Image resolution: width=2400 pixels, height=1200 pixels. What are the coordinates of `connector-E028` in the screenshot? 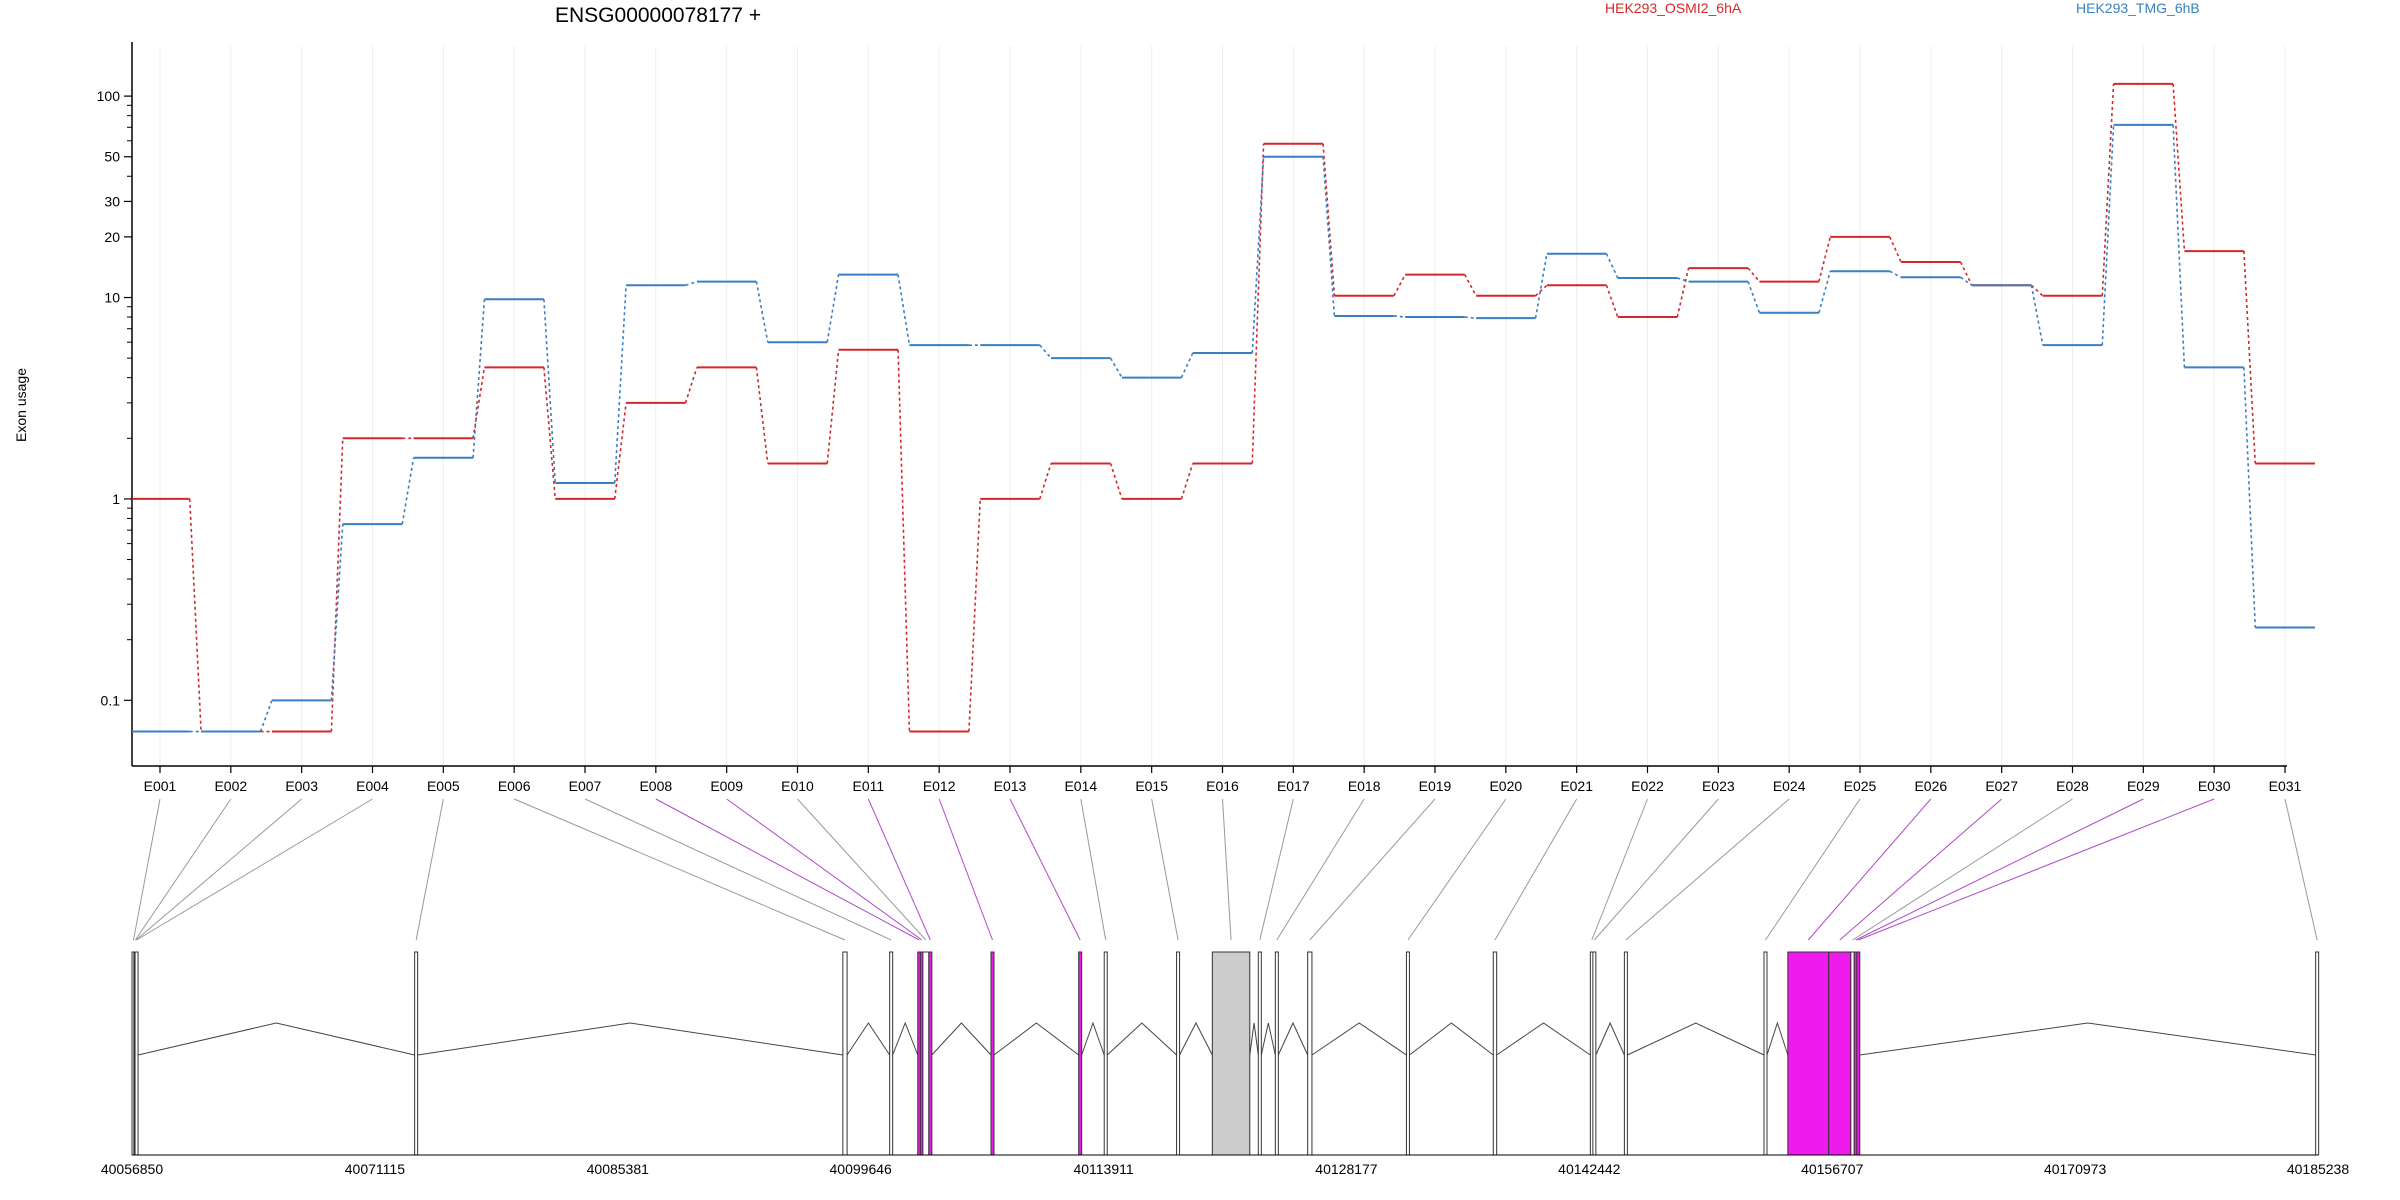 It's located at (1962, 869).